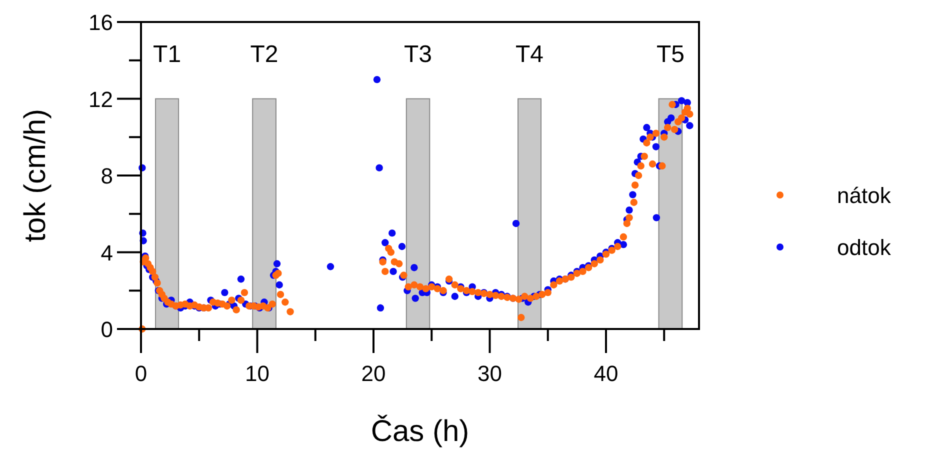 Image resolution: width=926 pixels, height=451 pixels. What do you see at coordinates (864, 247) in the screenshot?
I see `text: odtok` at bounding box center [864, 247].